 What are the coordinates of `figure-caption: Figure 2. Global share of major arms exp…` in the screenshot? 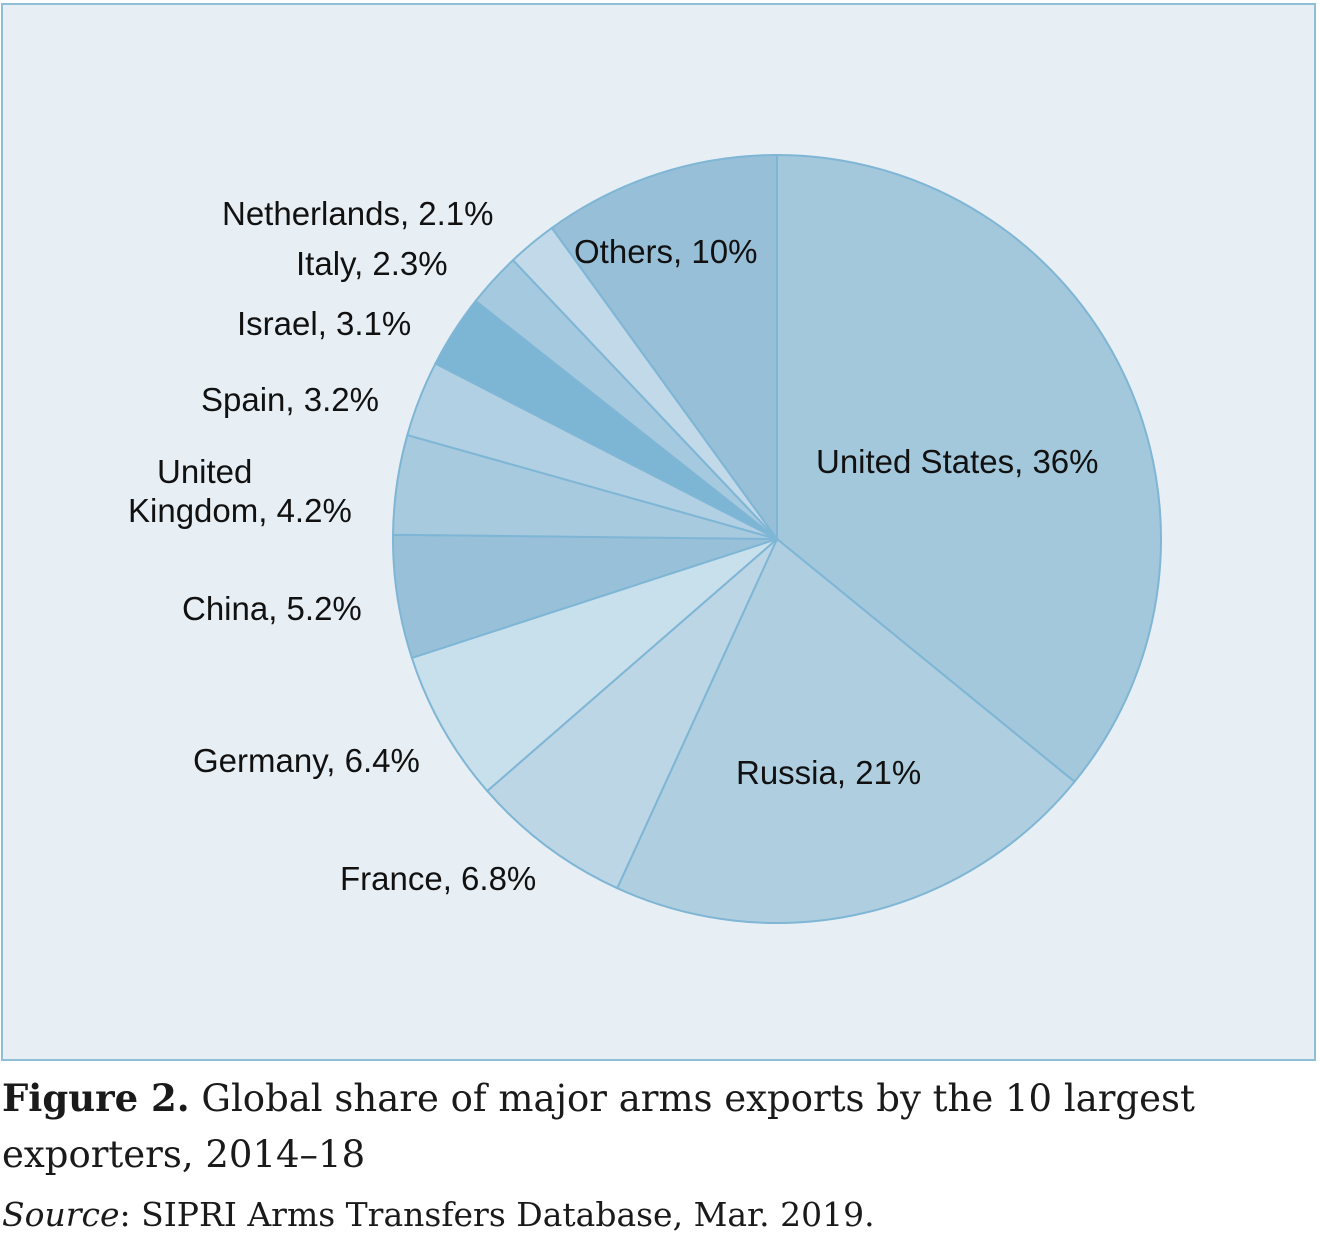 It's located at (657, 1126).